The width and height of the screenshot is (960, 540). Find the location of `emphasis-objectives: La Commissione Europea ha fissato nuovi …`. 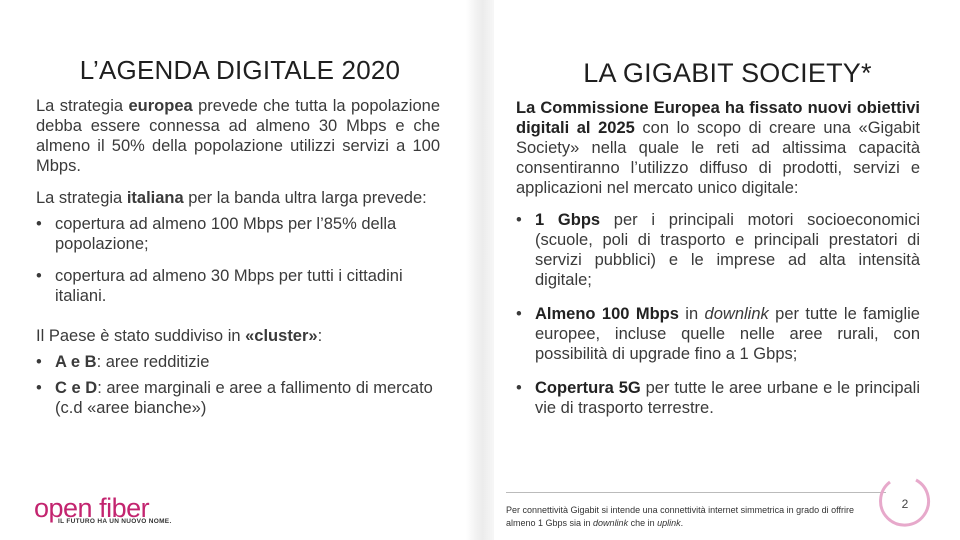

emphasis-objectives: La Commissione Europea ha fissato nuovi … is located at coordinates (718, 118).